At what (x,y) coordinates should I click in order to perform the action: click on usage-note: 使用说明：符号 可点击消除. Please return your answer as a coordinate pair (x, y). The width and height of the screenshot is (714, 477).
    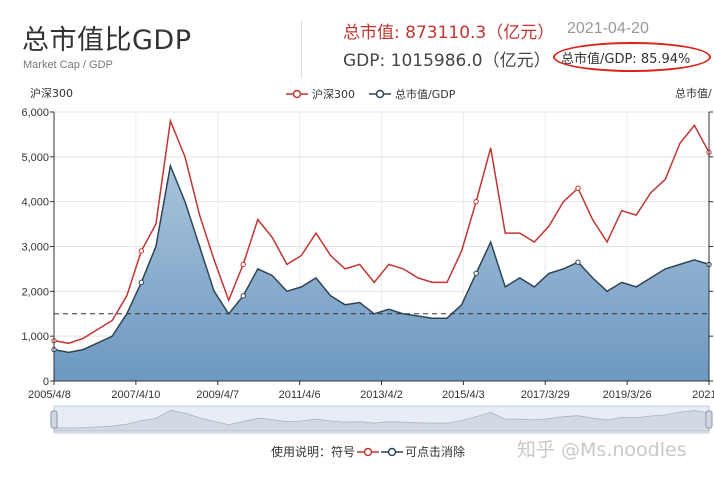
    Looking at the image, I should click on (368, 451).